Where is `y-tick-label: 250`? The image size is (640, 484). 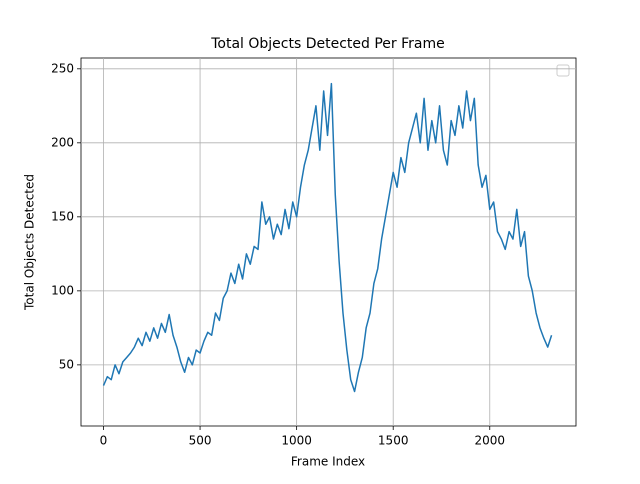 y-tick-label: 250 is located at coordinates (62, 68).